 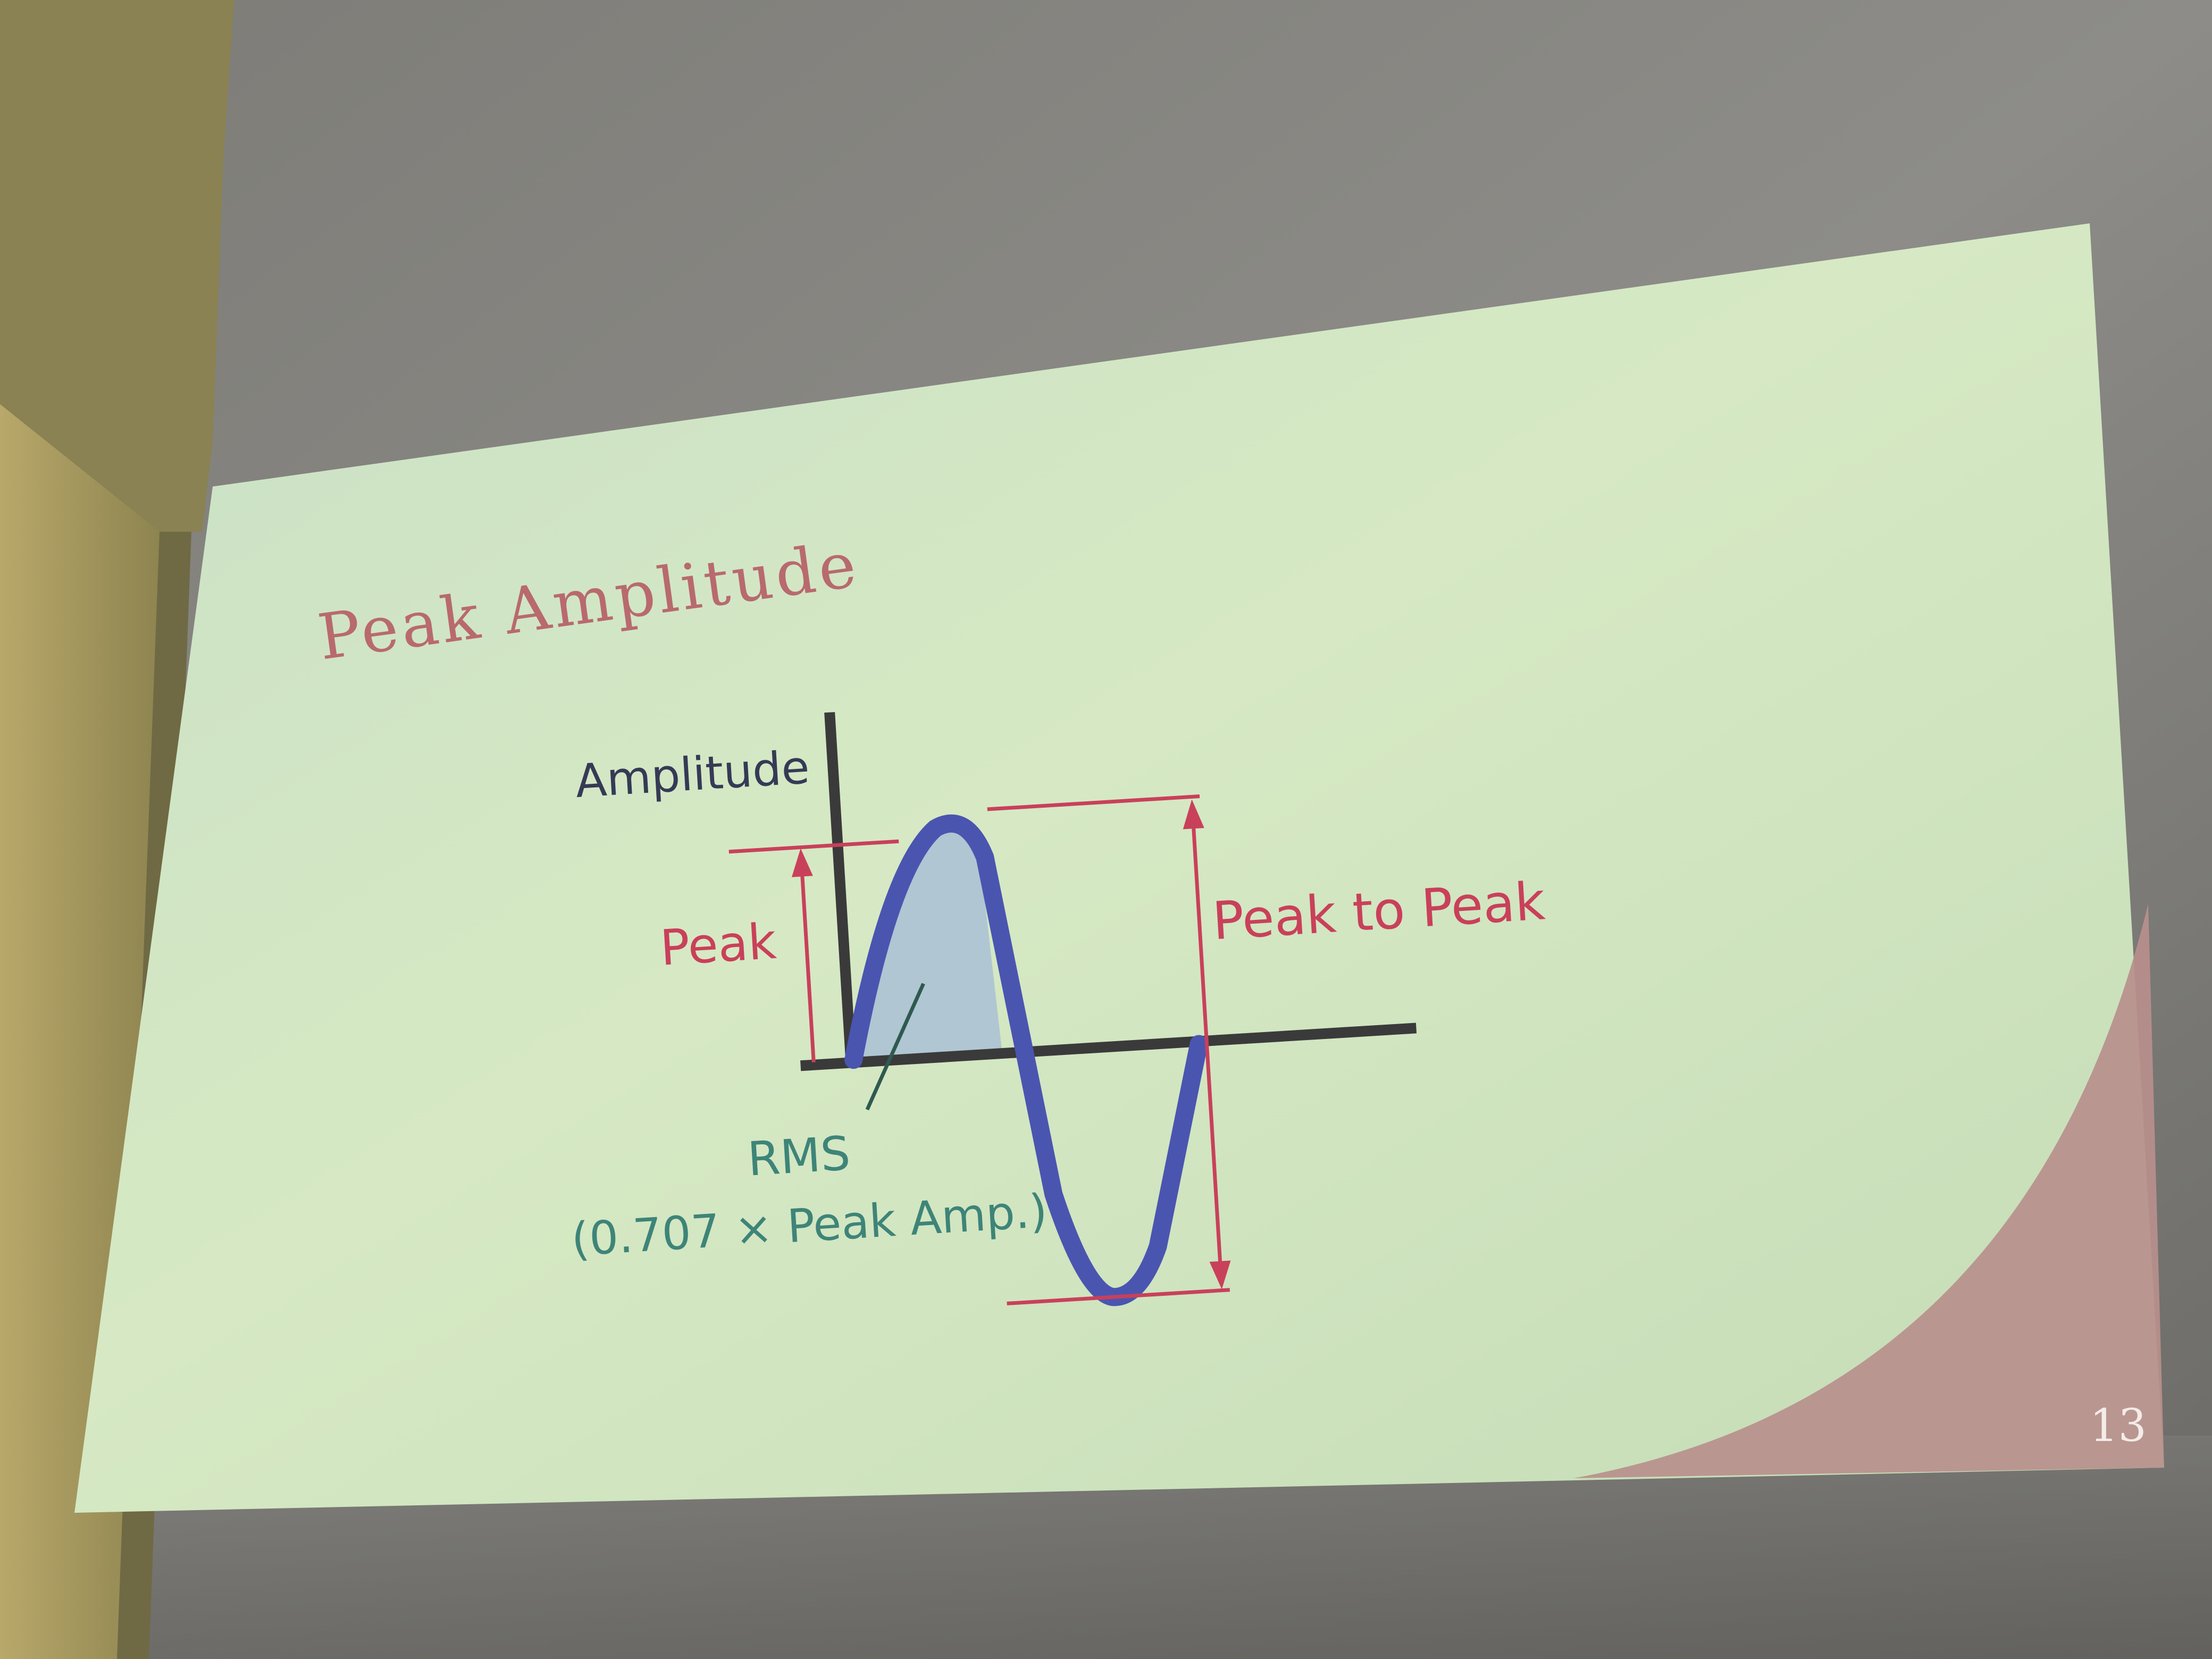 What do you see at coordinates (1207, 1043) in the screenshot?
I see `p2p-arrow-line` at bounding box center [1207, 1043].